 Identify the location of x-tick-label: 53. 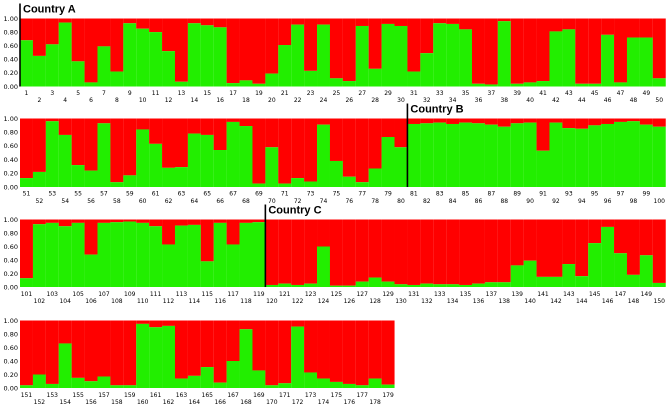
(52, 194).